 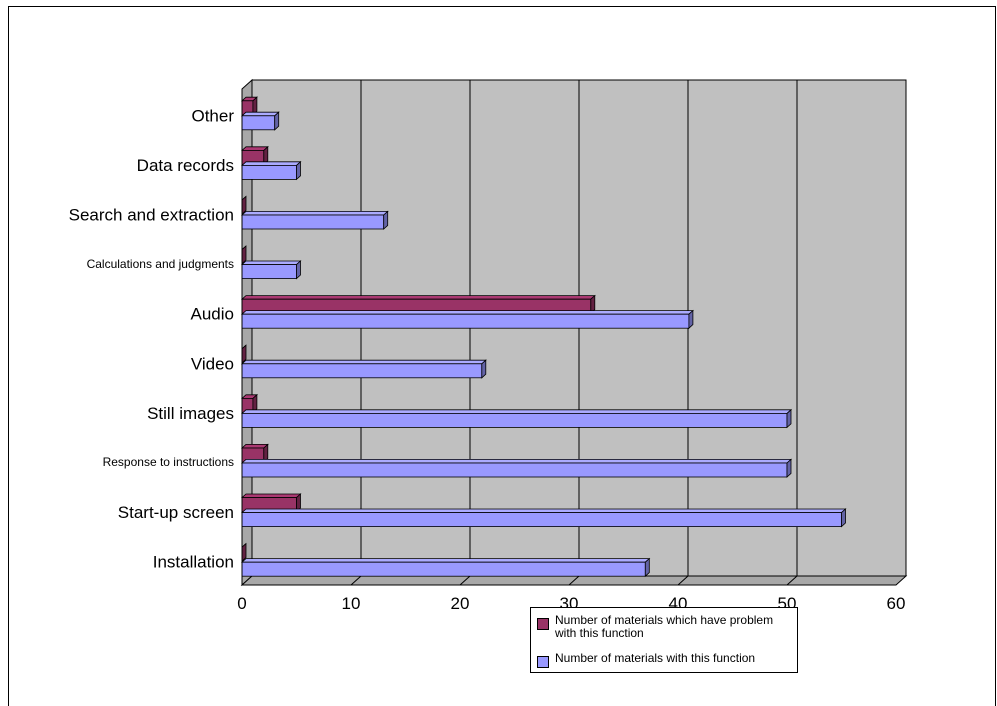 What do you see at coordinates (543, 624) in the screenshot?
I see `legend-swatch-problem` at bounding box center [543, 624].